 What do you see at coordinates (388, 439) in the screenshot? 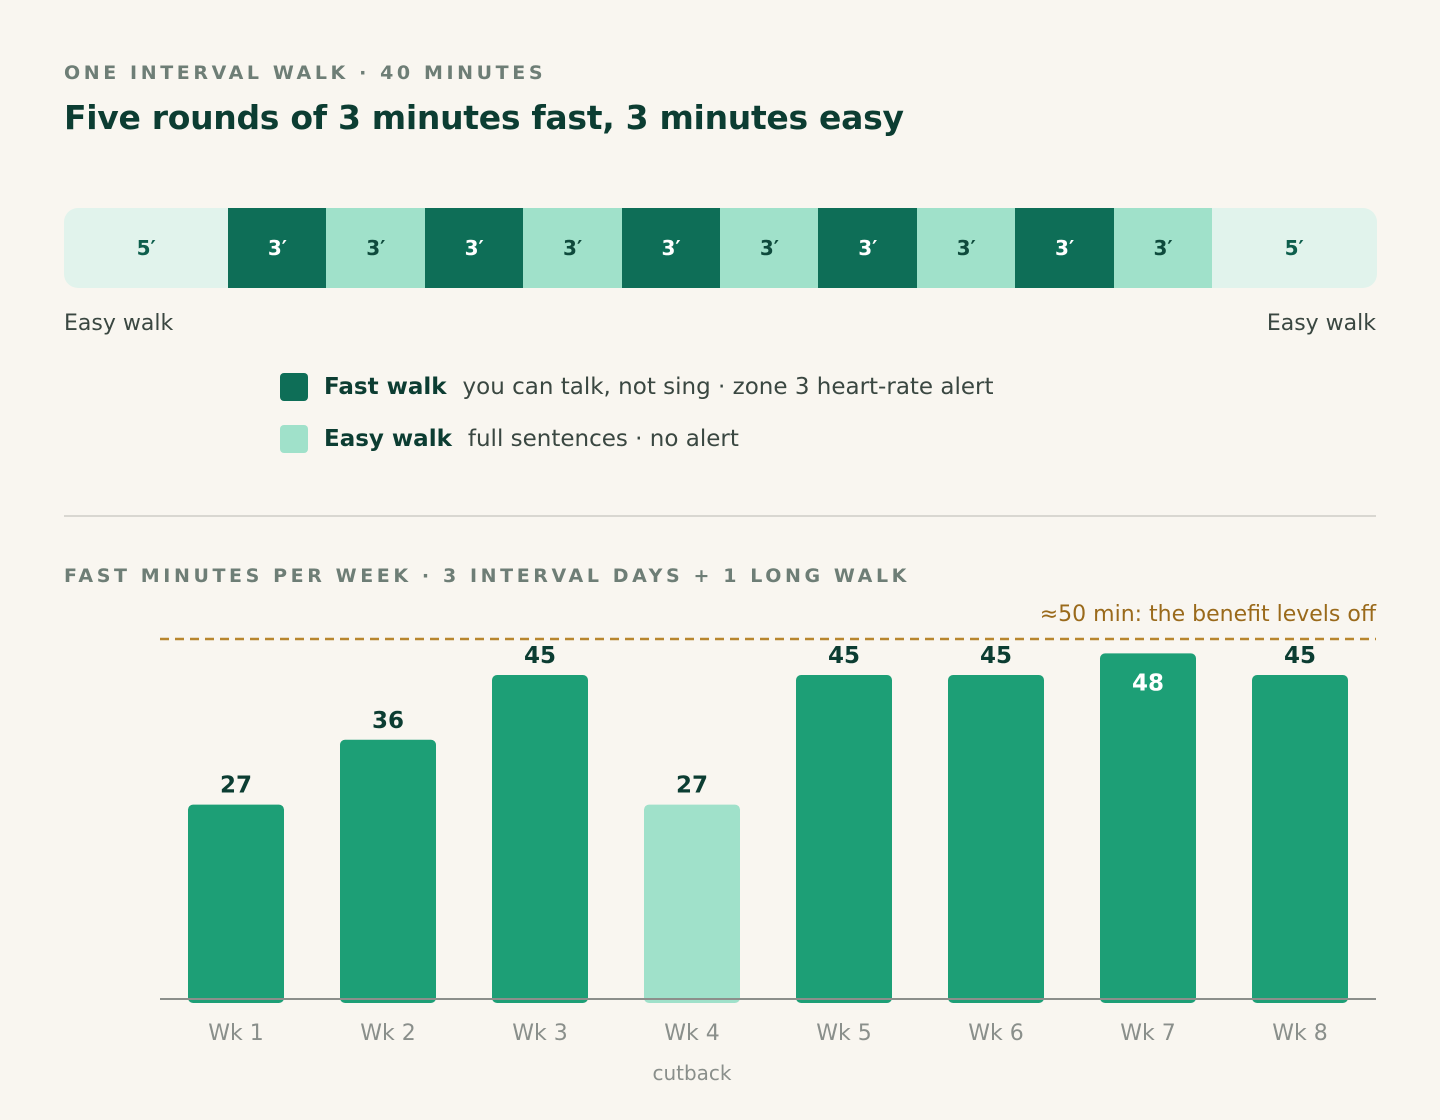
I see `legend-easy-name: Easy walk` at bounding box center [388, 439].